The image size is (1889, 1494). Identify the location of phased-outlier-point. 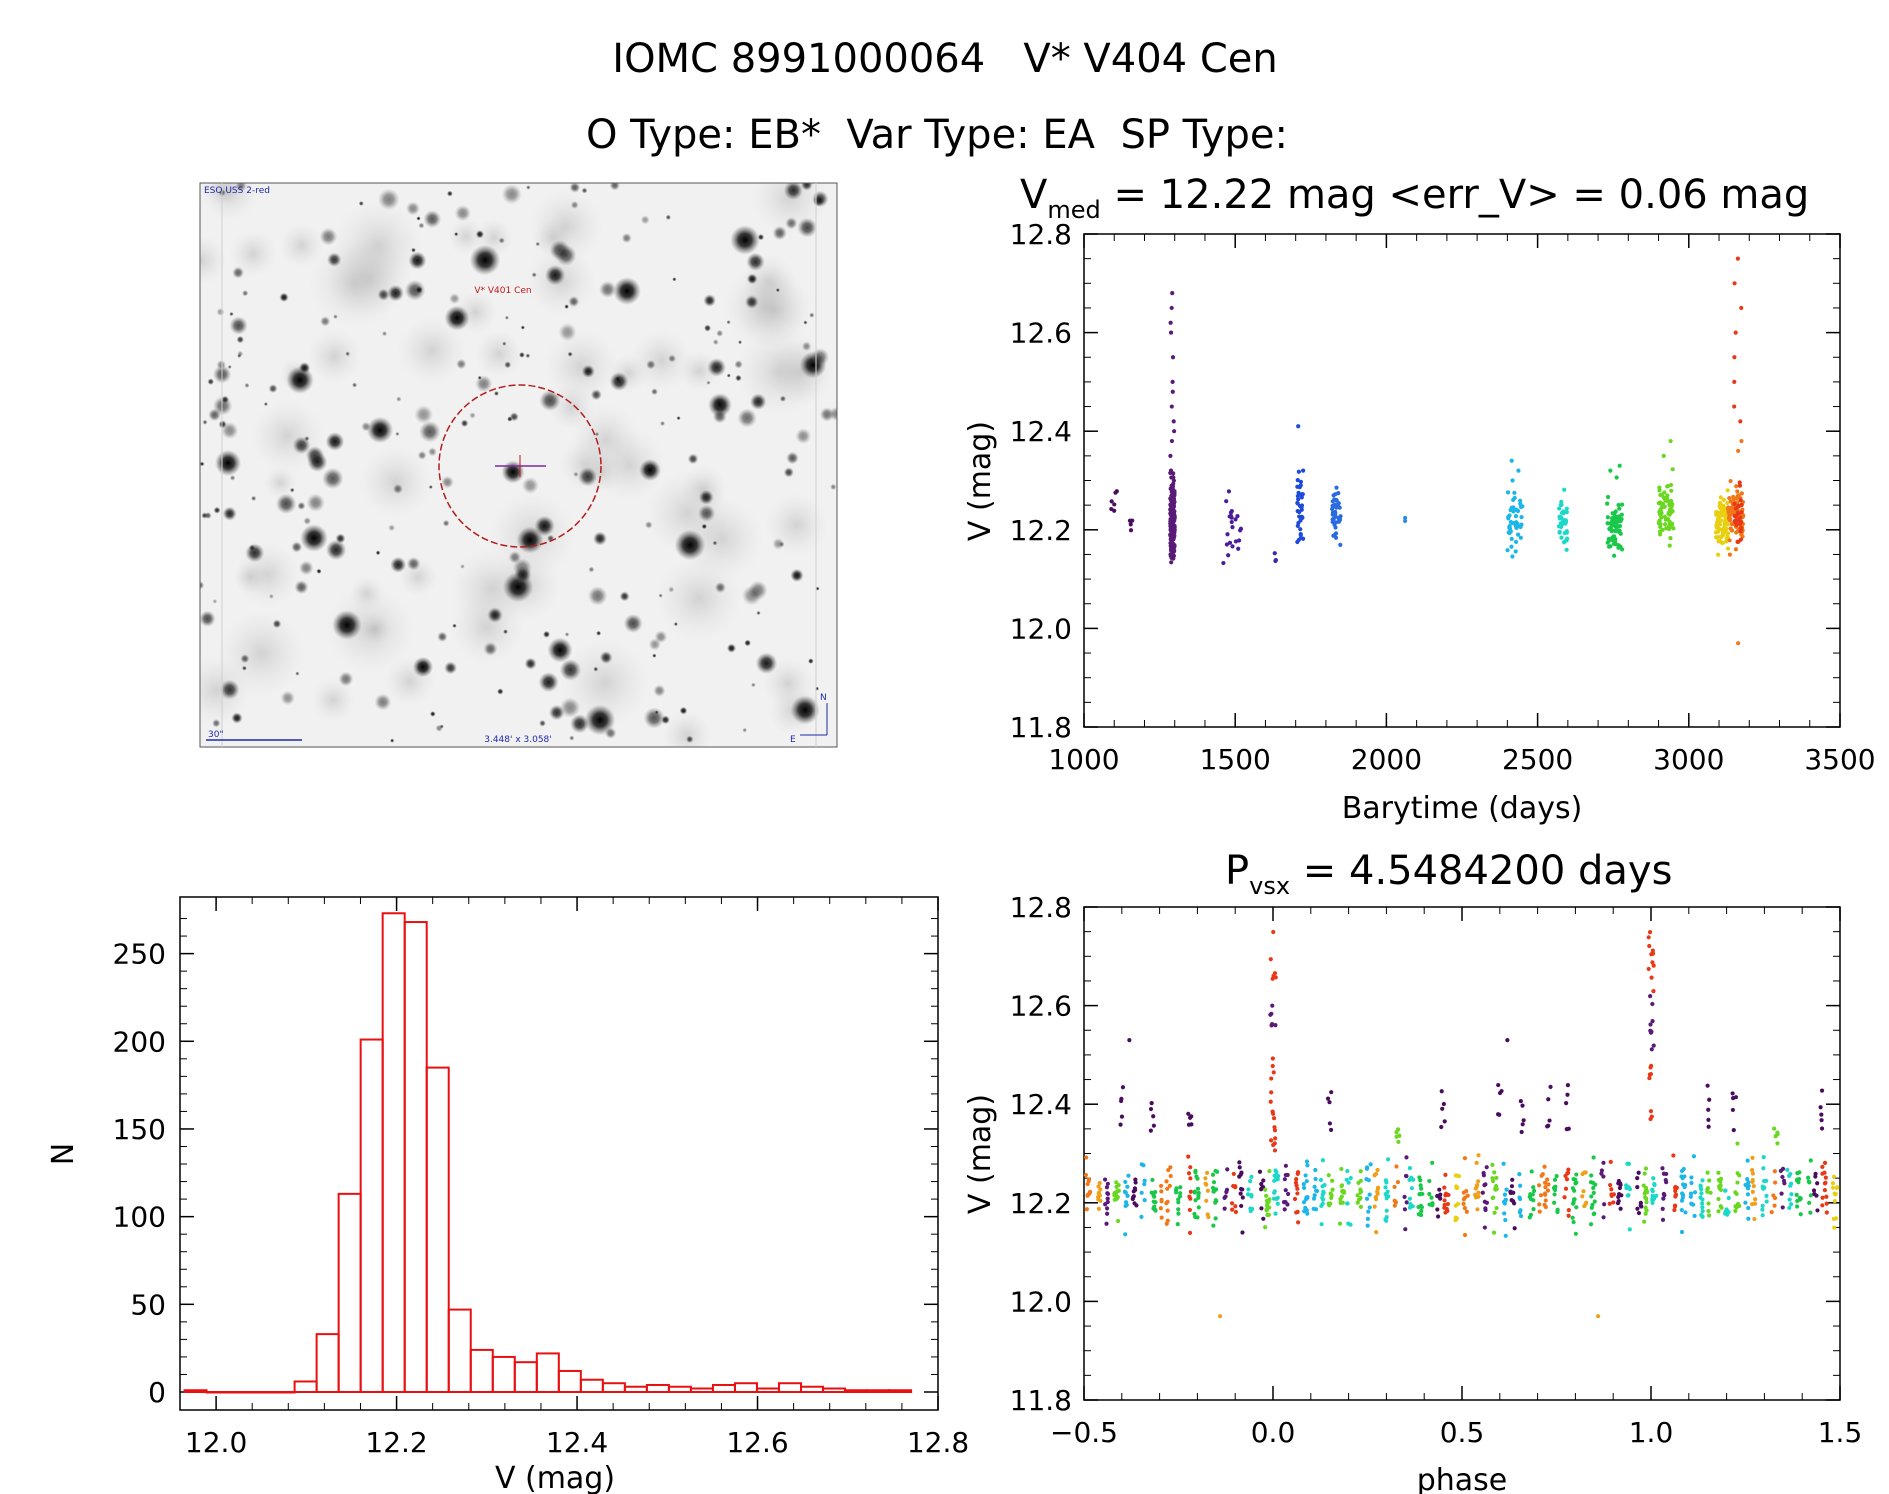
(1220, 1316).